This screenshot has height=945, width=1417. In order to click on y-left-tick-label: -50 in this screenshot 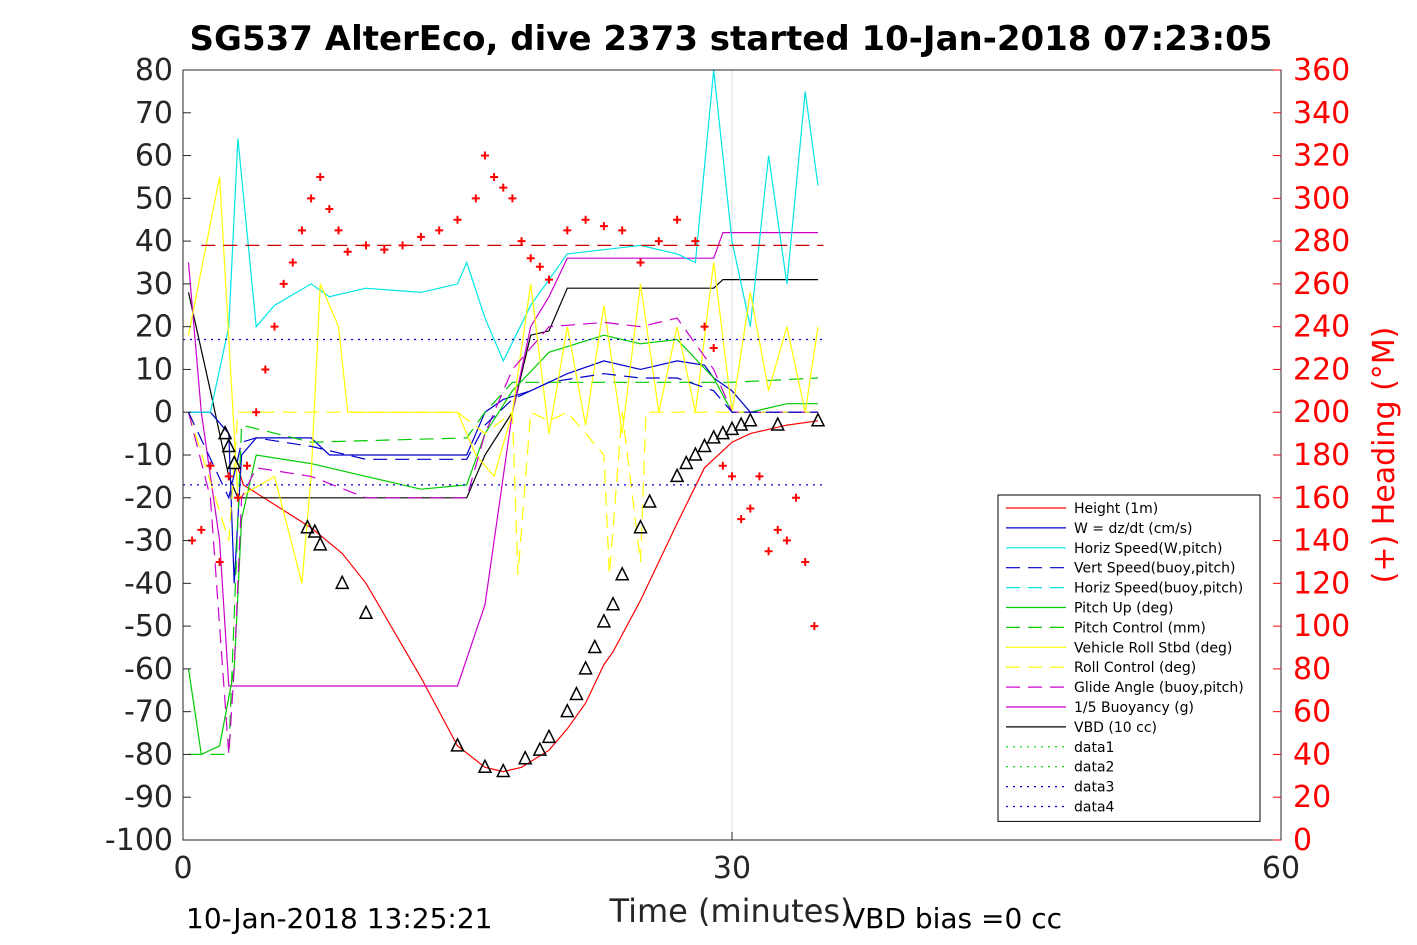, I will do `click(148, 626)`.